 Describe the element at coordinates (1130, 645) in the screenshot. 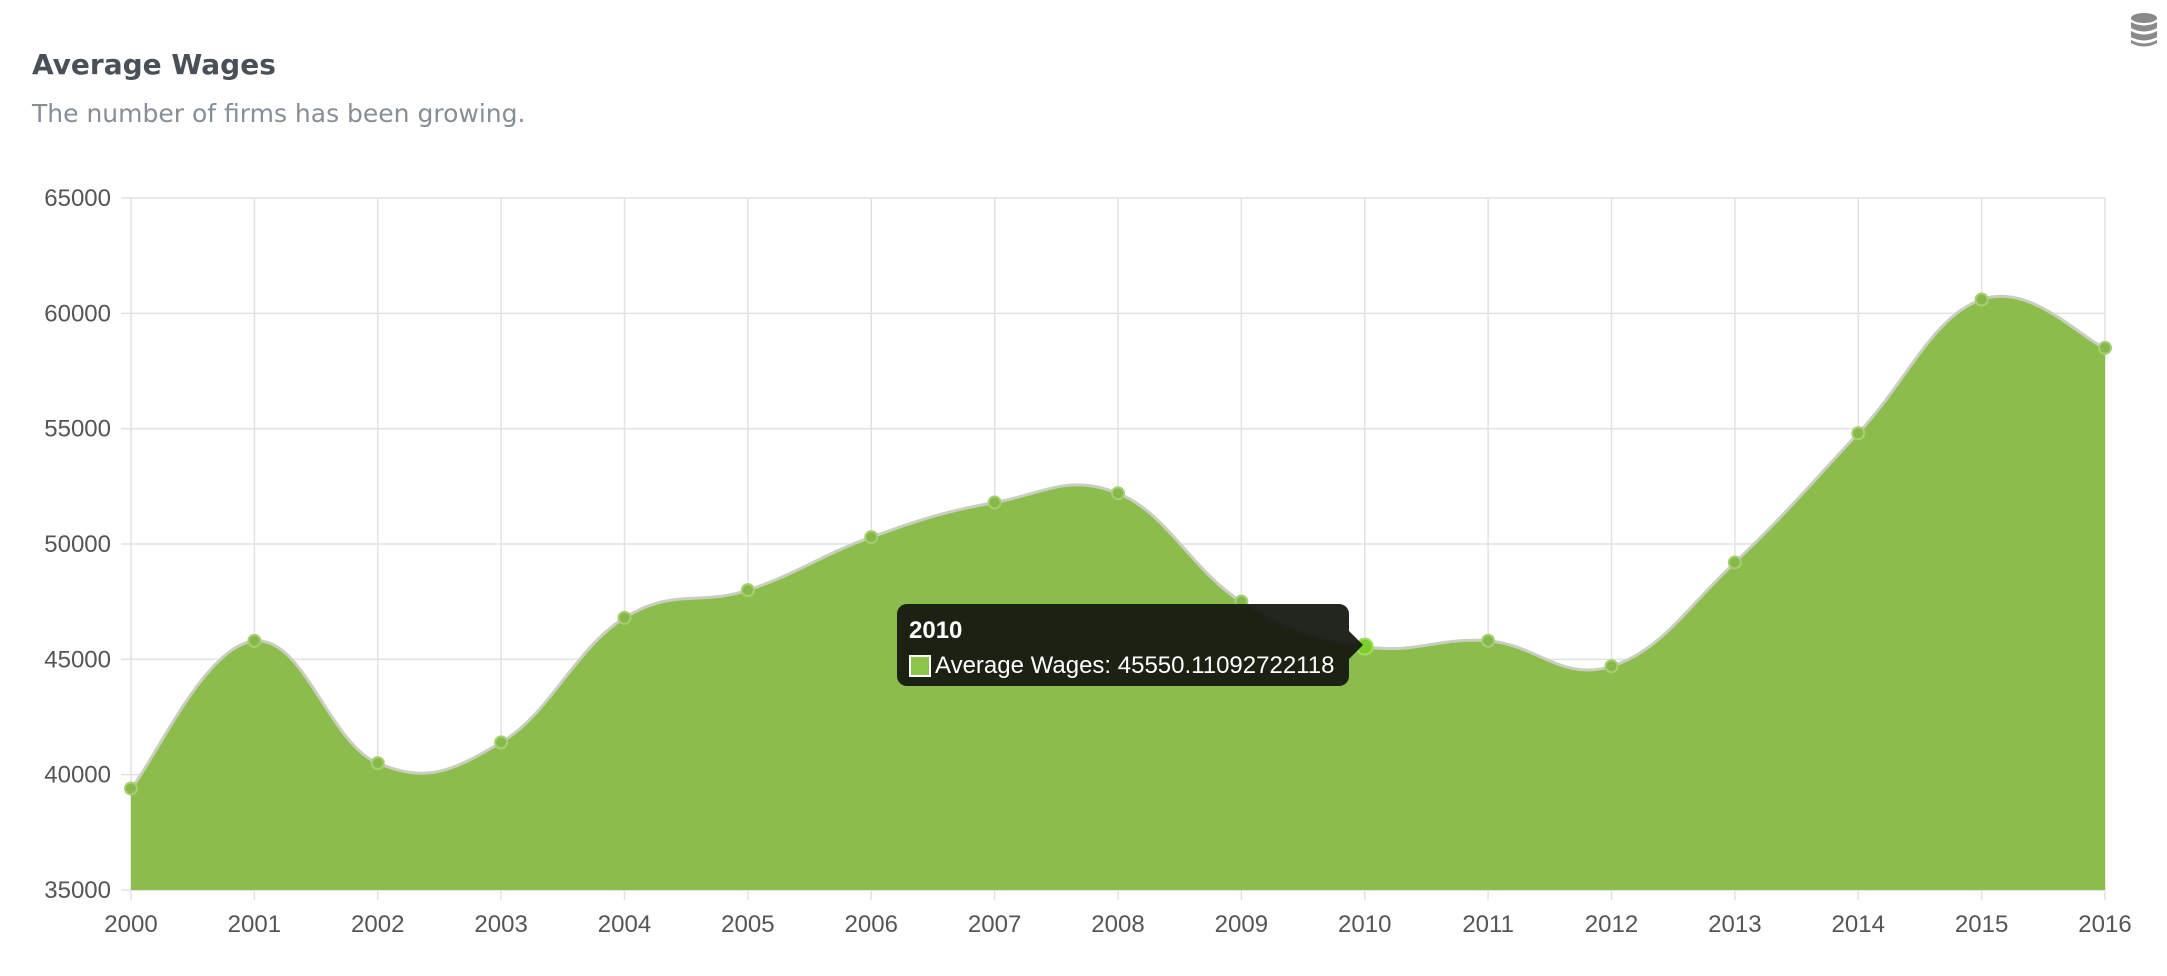

I see `tooltip: 2010 Average Wages: 45550.11092722118` at that location.